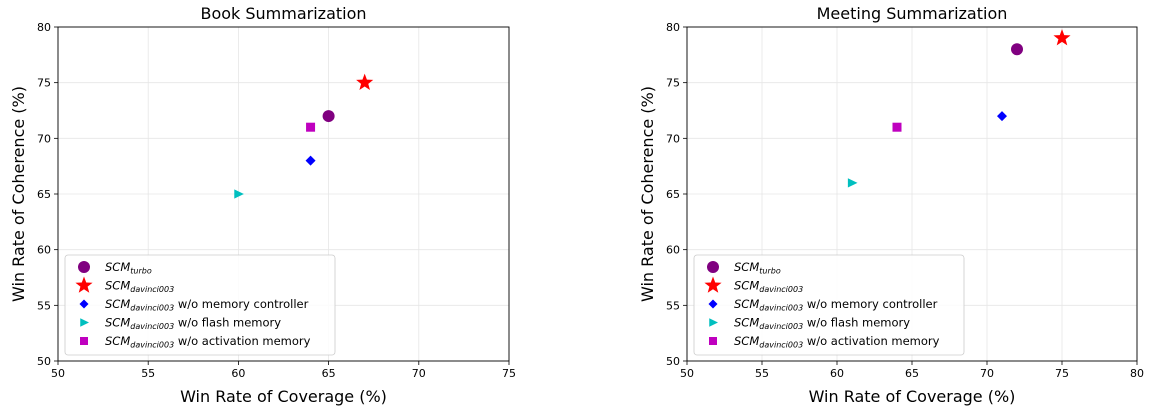  Describe the element at coordinates (1137, 373) in the screenshot. I see `x-tick-label: 80` at that location.